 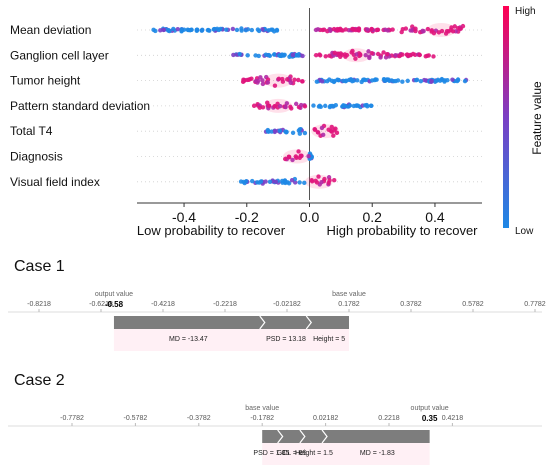 What do you see at coordinates (473, 304) in the screenshot?
I see `force-tick-label: 0.5782` at bounding box center [473, 304].